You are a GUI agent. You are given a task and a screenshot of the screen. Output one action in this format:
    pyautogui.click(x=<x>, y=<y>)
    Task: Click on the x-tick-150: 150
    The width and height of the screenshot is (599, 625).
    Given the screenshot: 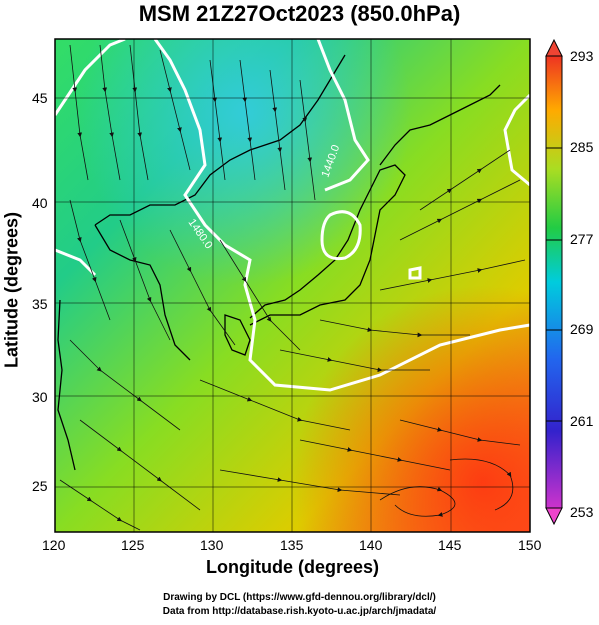 What is the action you would take?
    pyautogui.click(x=530, y=545)
    